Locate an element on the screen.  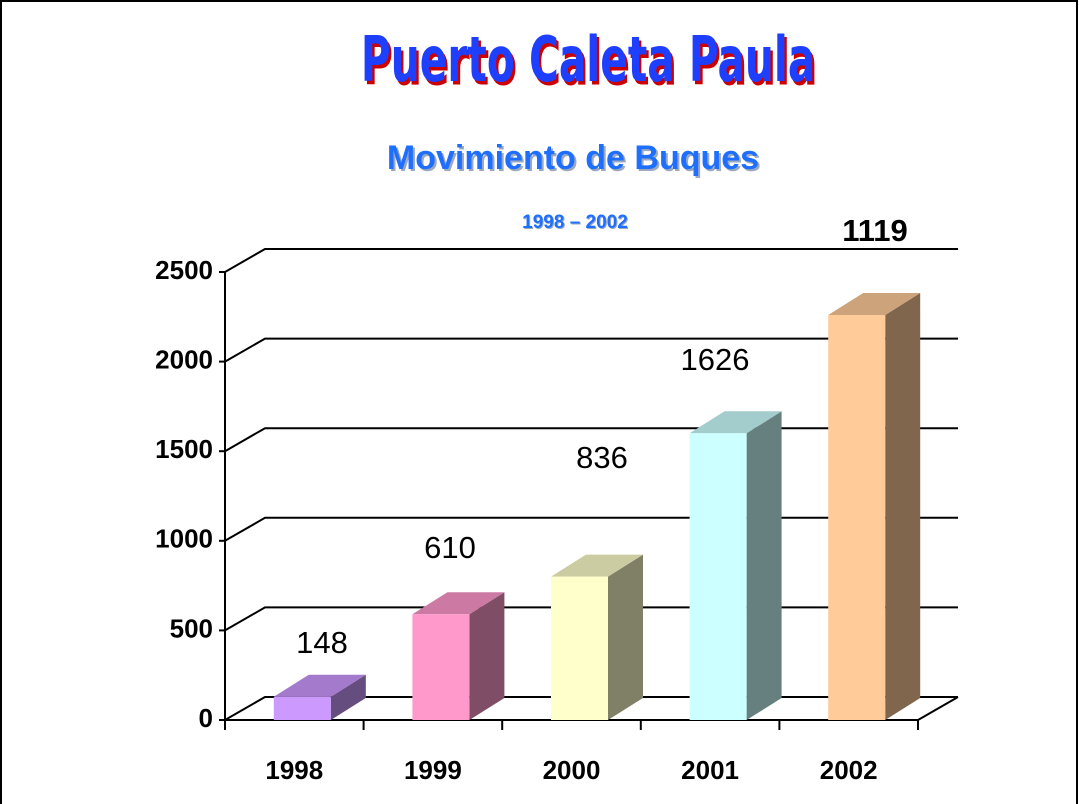
y-tick-label: 0 is located at coordinates (206, 718).